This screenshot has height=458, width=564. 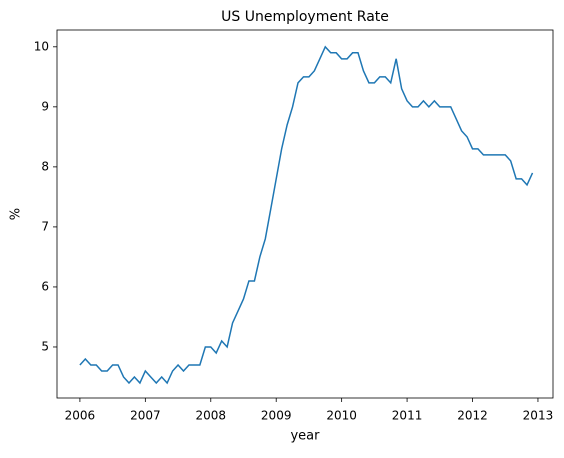 I want to click on y-tick-label: 5, so click(x=45, y=346).